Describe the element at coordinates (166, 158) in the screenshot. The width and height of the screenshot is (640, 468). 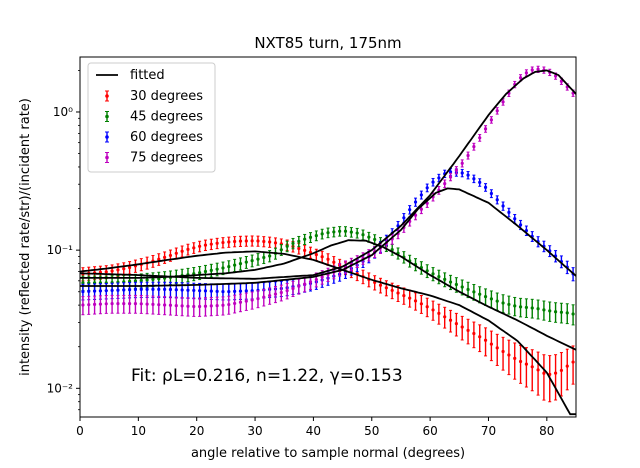
I see `legend-label: 75 degrees` at that location.